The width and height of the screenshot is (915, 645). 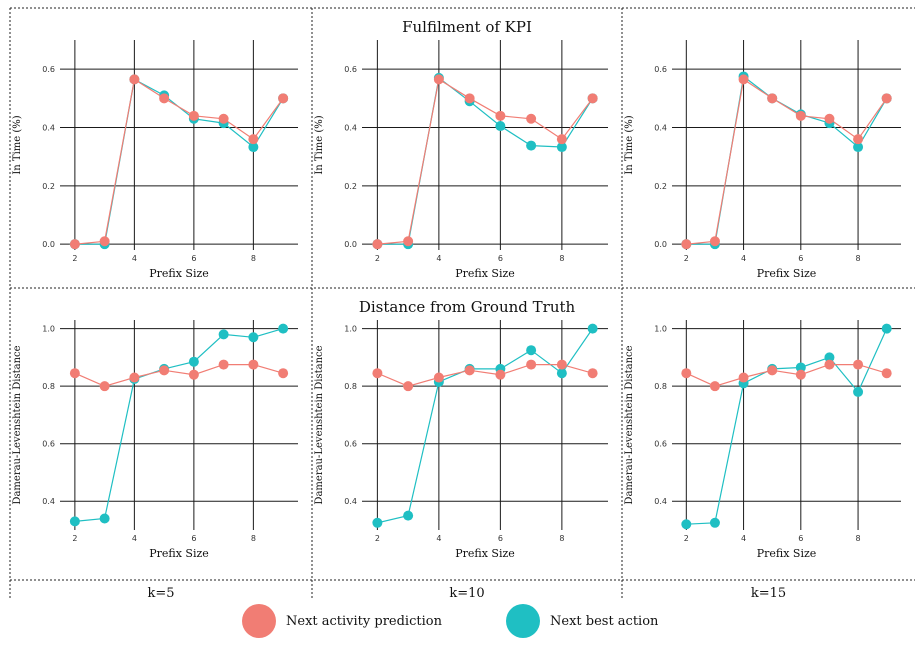 I want to click on y-tick-label: 0.0, so click(x=660, y=244).